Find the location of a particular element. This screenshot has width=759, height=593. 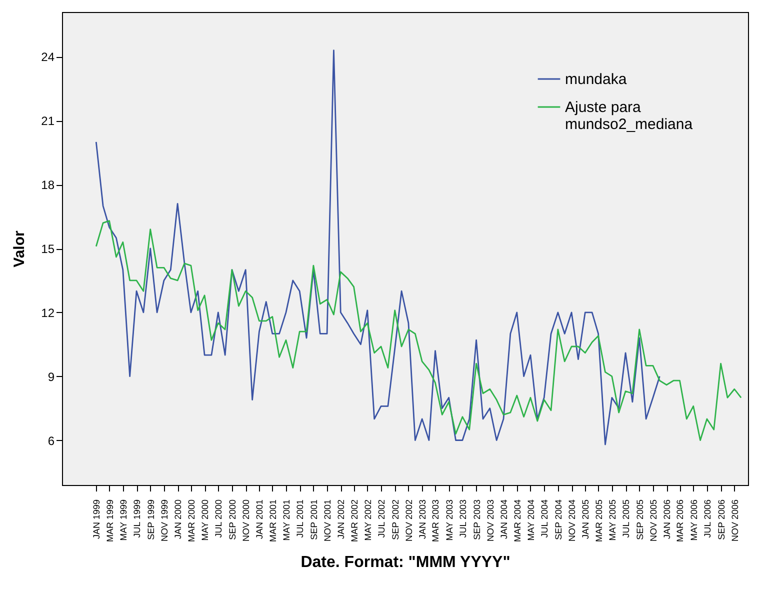

x-tick-label: MAY 2004 is located at coordinates (531, 520).